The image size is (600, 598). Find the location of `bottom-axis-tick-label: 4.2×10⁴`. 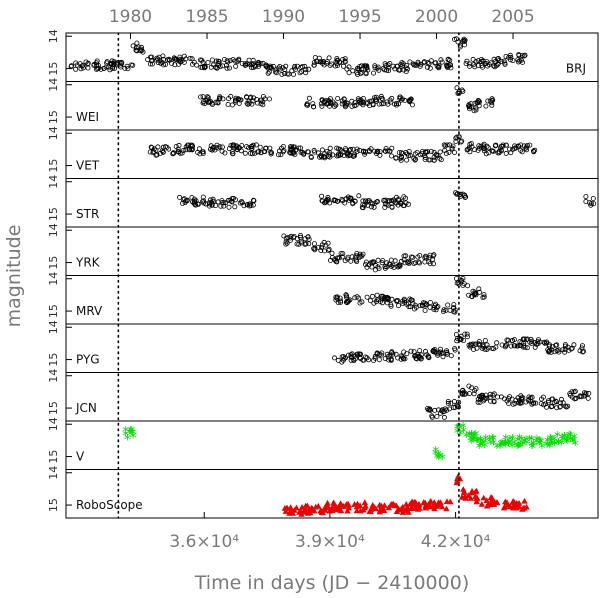

bottom-axis-tick-label: 4.2×10⁴ is located at coordinates (456, 542).